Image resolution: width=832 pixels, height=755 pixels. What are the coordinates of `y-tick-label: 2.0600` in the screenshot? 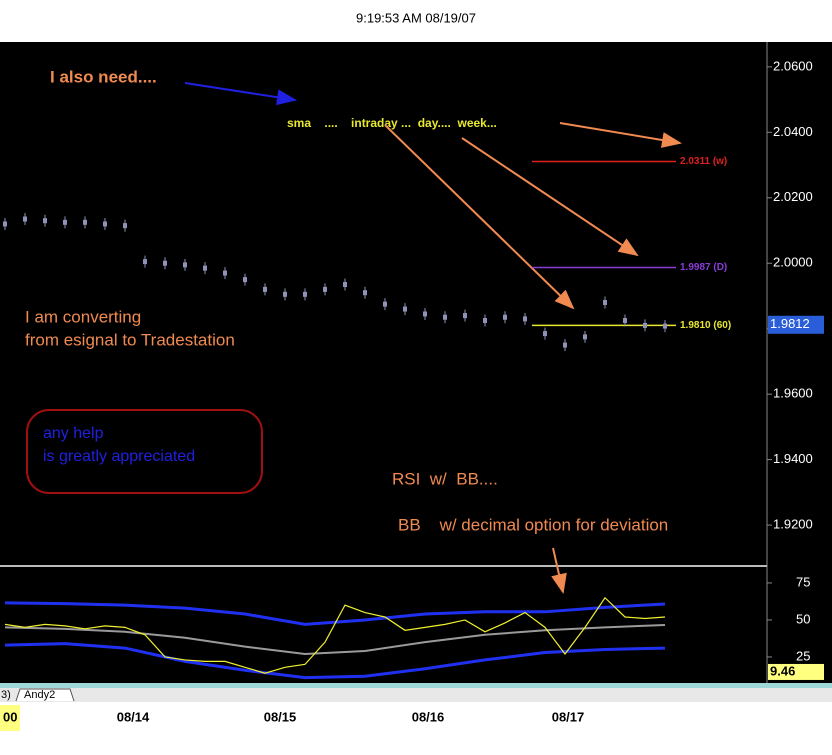 It's located at (793, 65).